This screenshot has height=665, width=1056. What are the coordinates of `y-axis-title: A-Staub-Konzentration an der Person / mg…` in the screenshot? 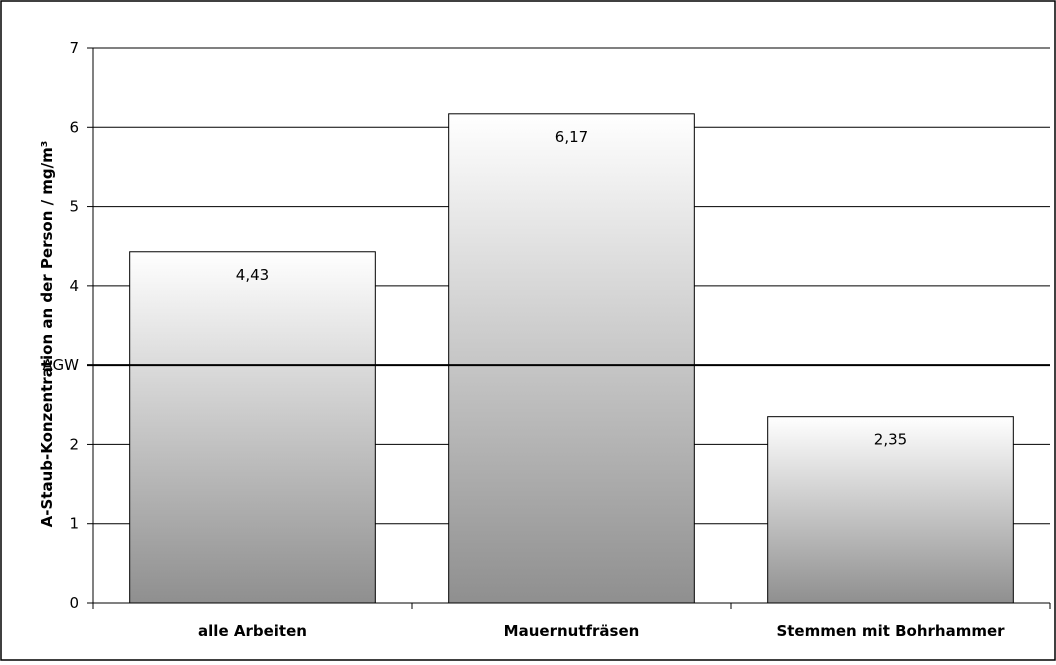 It's located at (47, 334).